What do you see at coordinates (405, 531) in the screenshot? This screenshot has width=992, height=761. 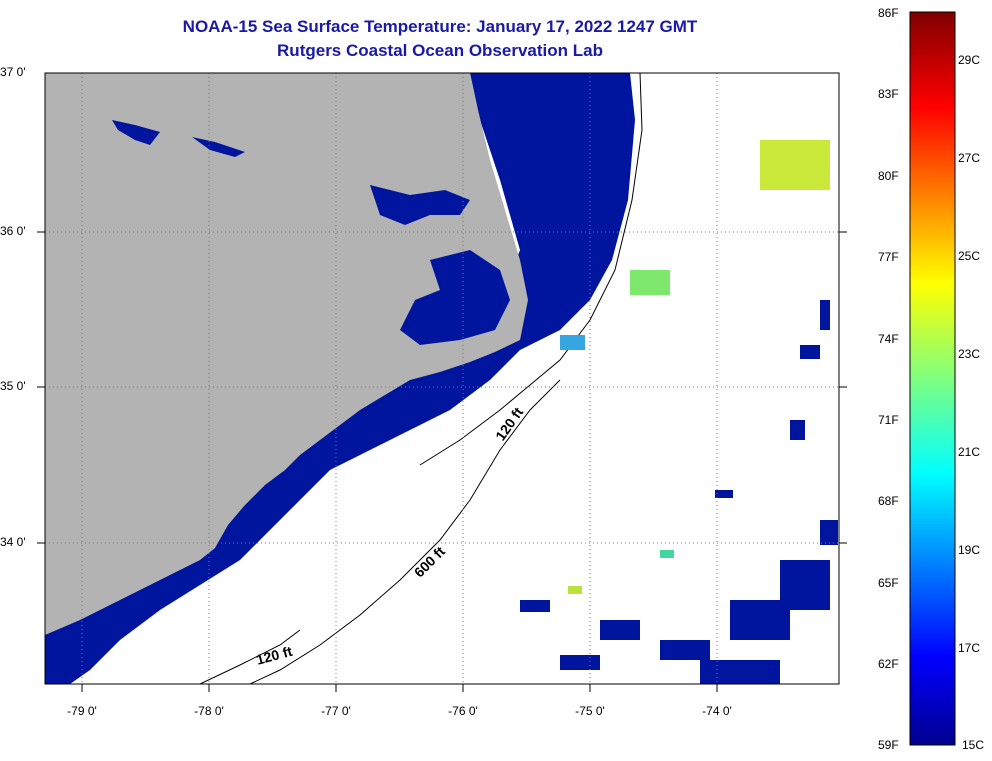 I see `isobath-600ft` at bounding box center [405, 531].